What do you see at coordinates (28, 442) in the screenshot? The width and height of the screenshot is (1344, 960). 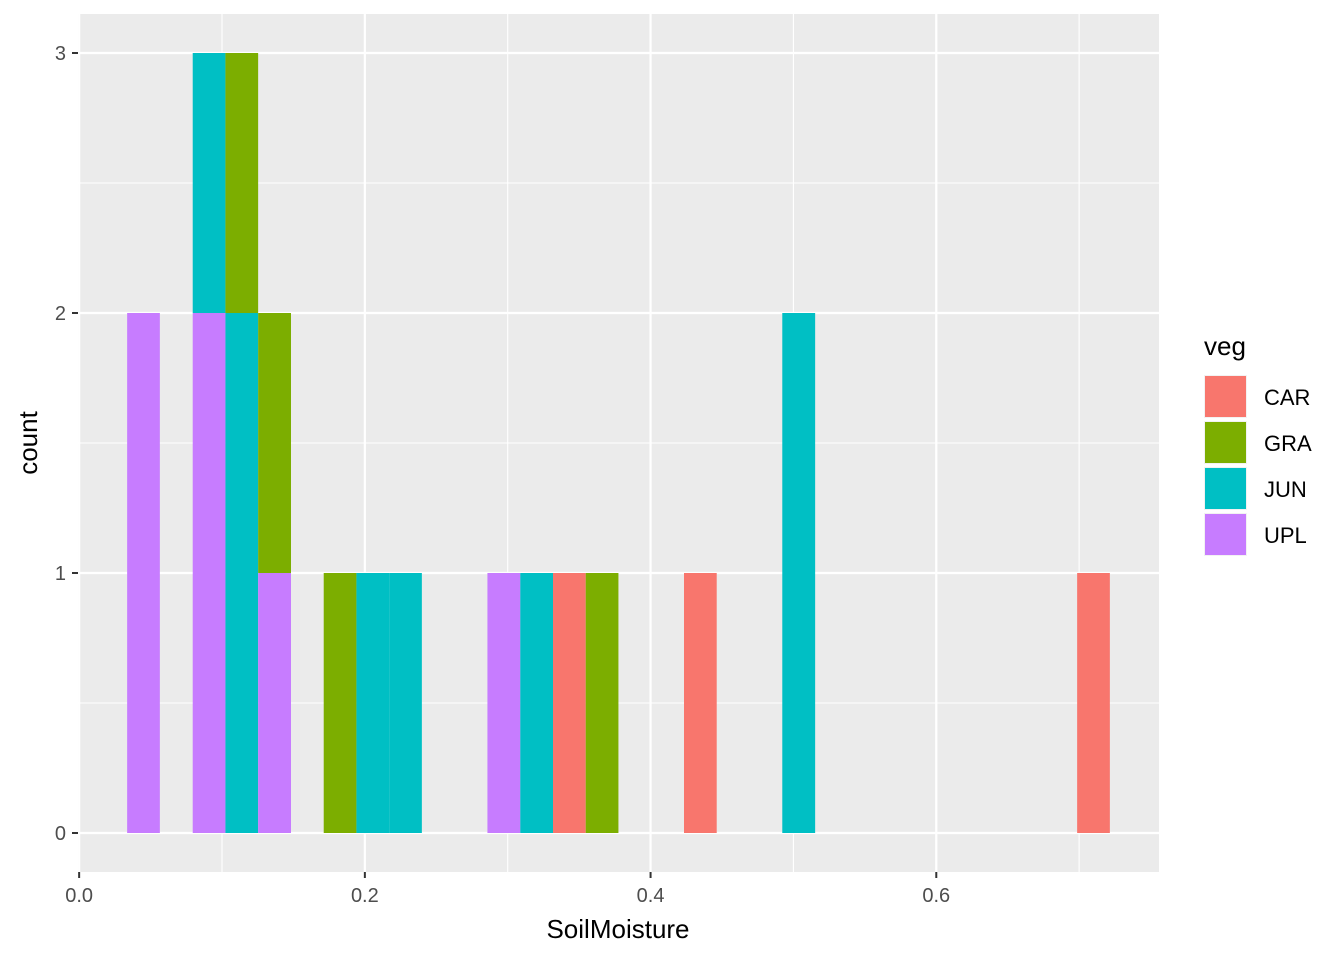 I see `y-axis-title: count` at bounding box center [28, 442].